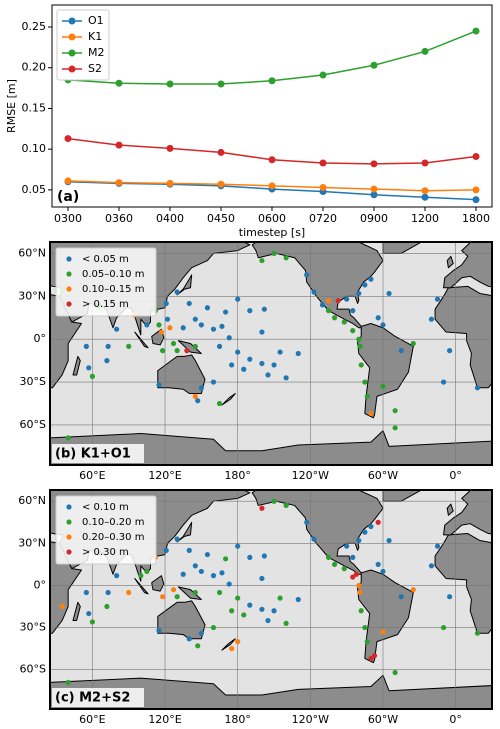  Describe the element at coordinates (68, 218) in the screenshot. I see `x-tick-label: 0300` at that location.